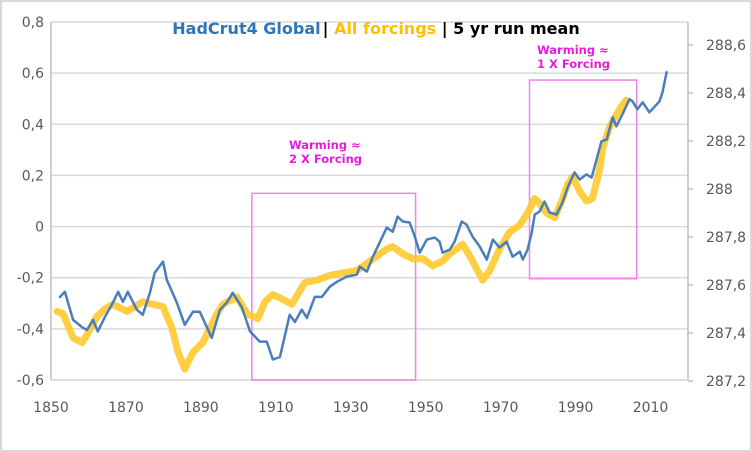  I want to click on right-tick-label: 288,4, so click(726, 94).